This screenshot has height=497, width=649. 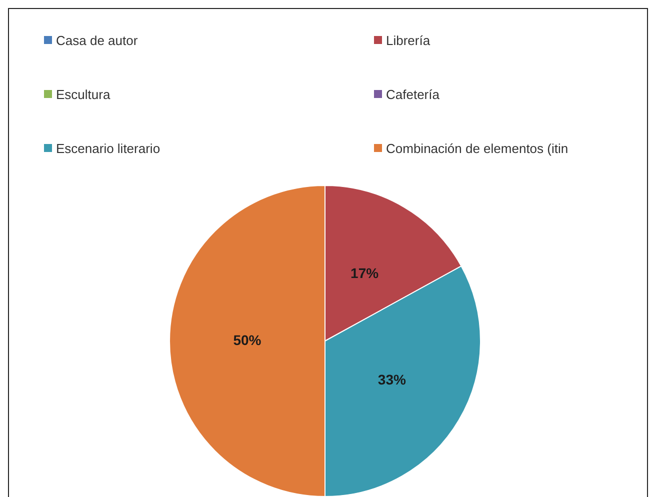 What do you see at coordinates (413, 94) in the screenshot?
I see `legend-label: Cafetería` at bounding box center [413, 94].